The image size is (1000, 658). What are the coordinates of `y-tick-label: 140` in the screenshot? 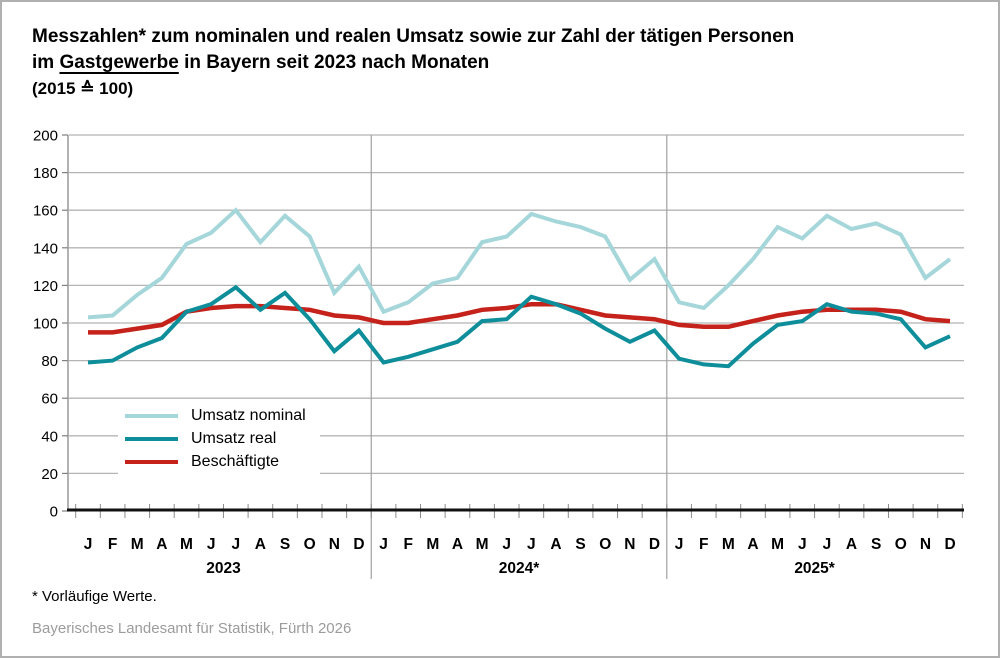 It's located at (45, 248).